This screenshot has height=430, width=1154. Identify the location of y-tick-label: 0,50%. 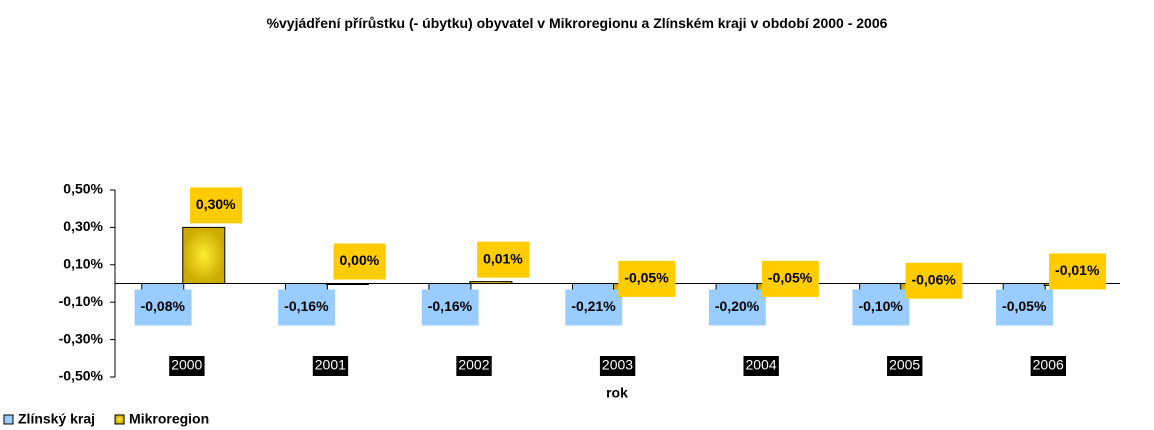
(83, 189).